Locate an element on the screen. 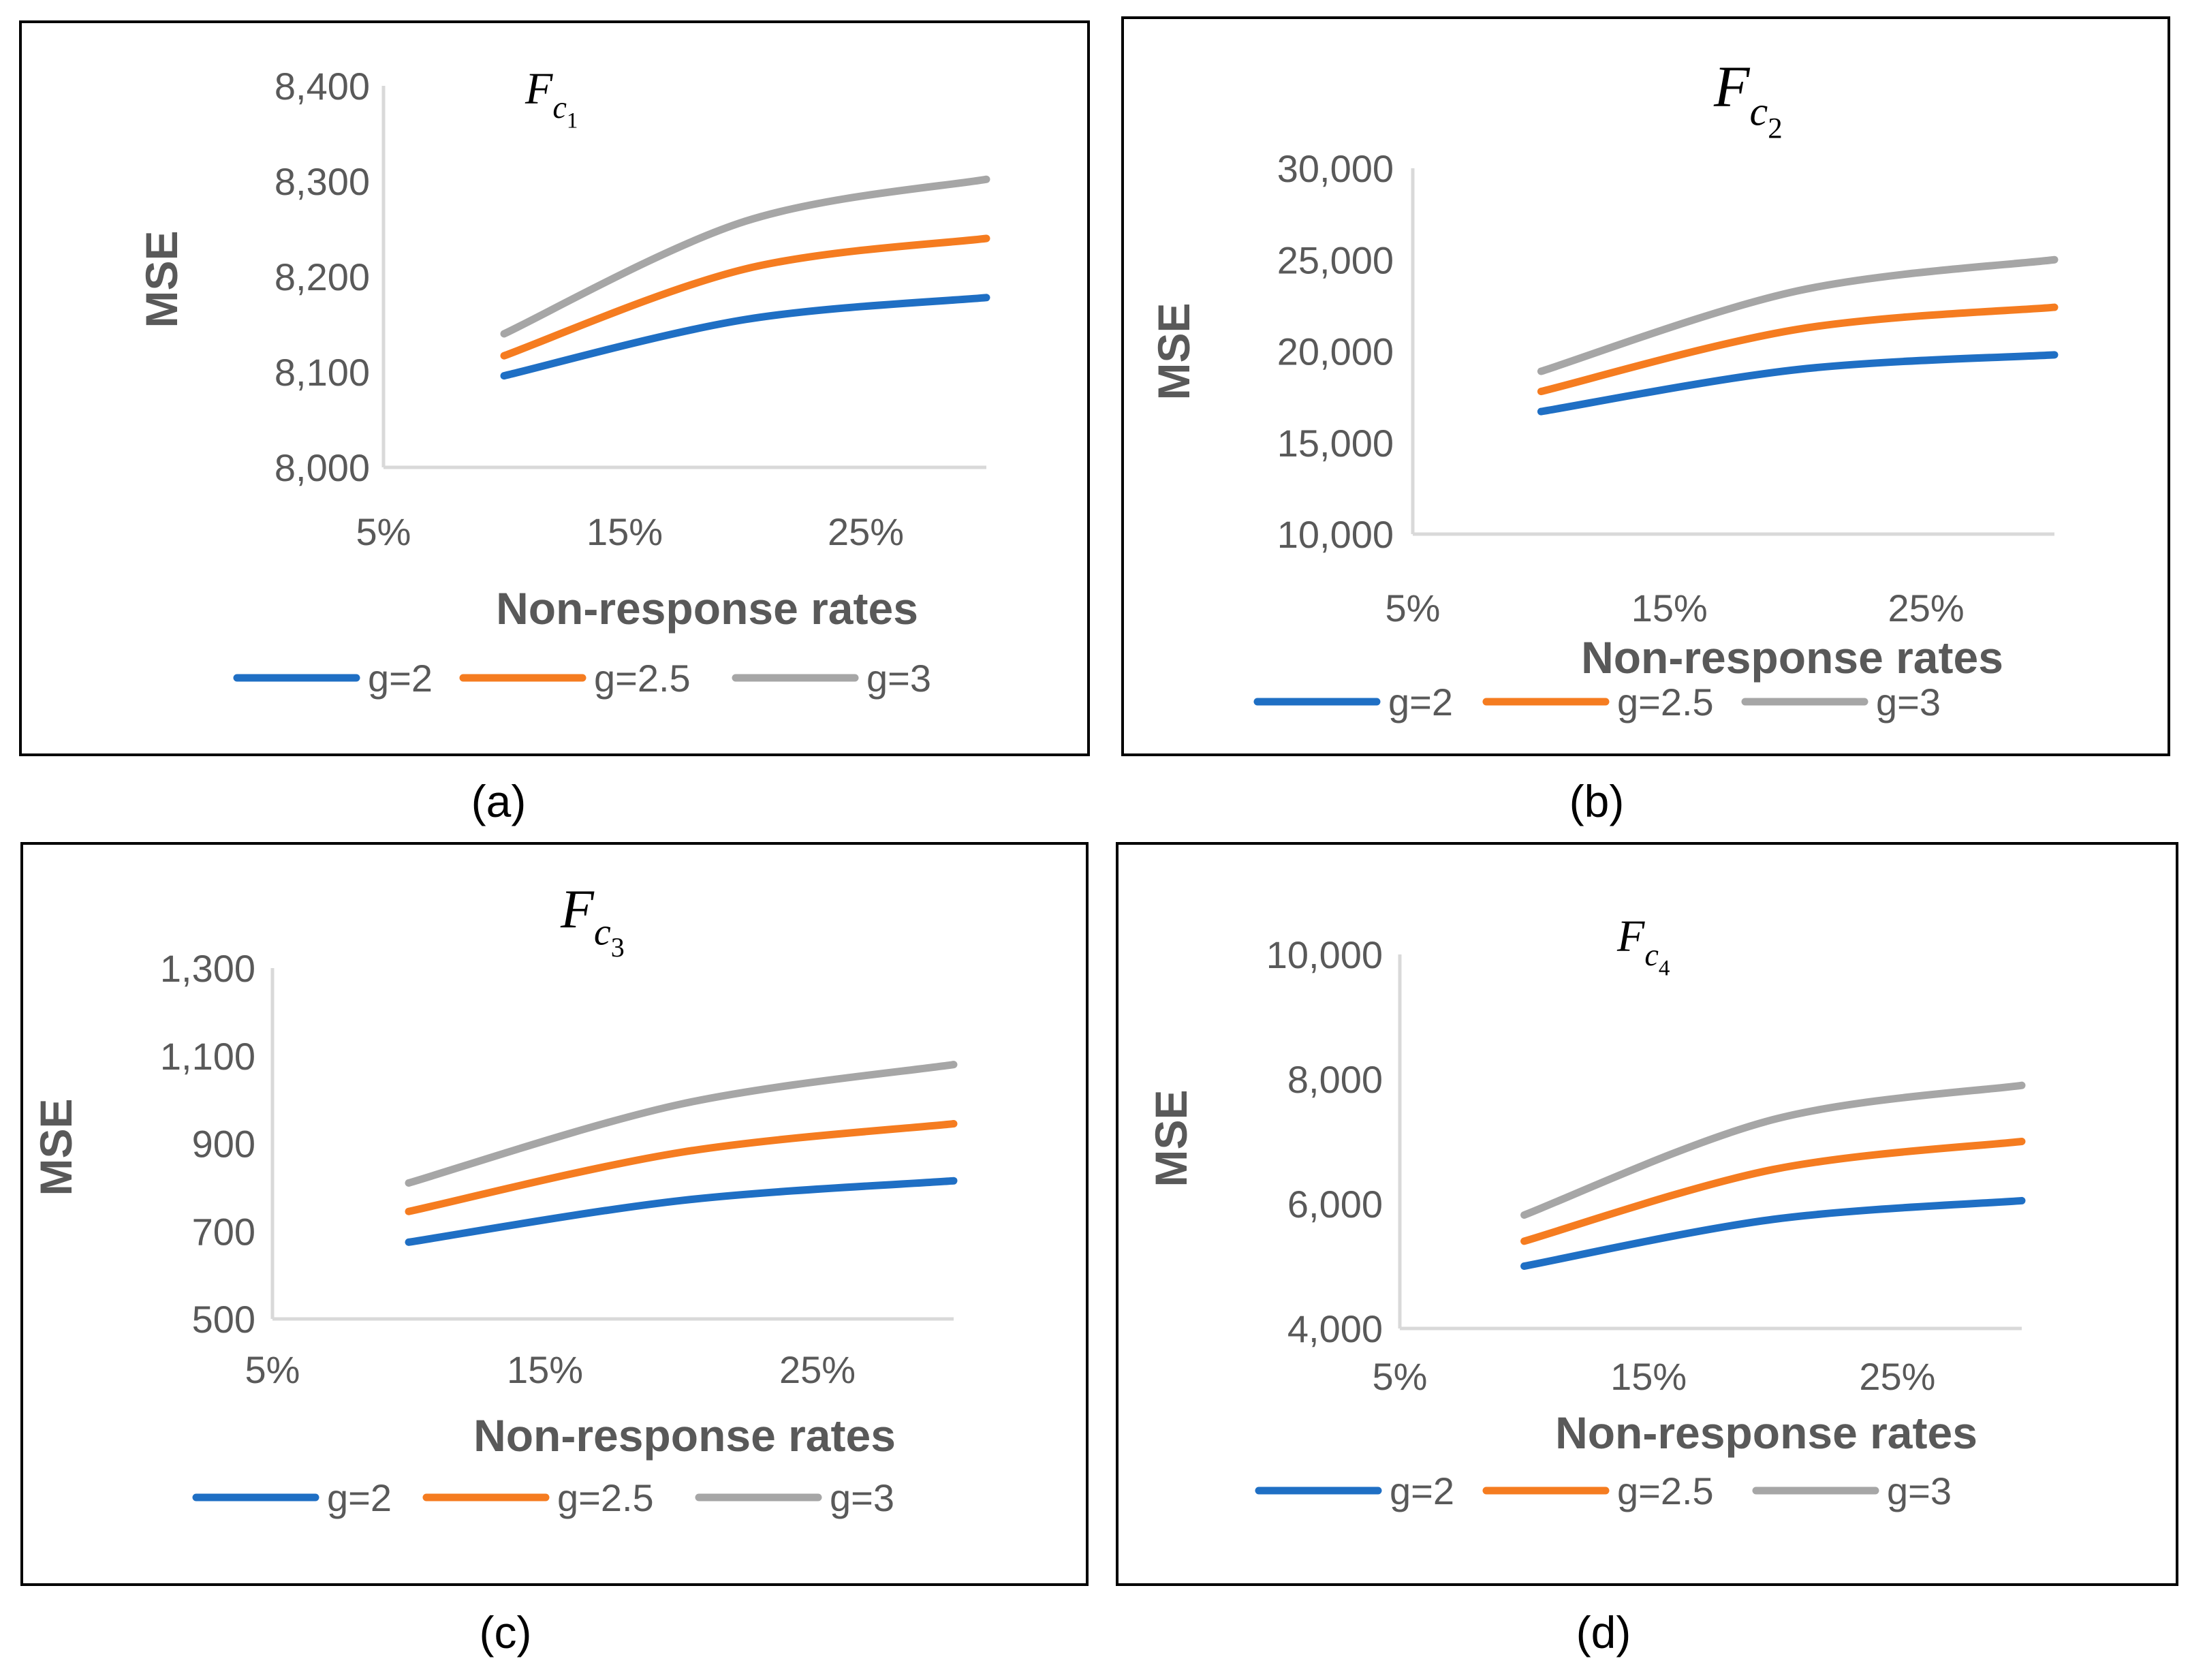 This screenshot has height=1680, width=2190. panel-label-a: (a) is located at coordinates (499, 801).